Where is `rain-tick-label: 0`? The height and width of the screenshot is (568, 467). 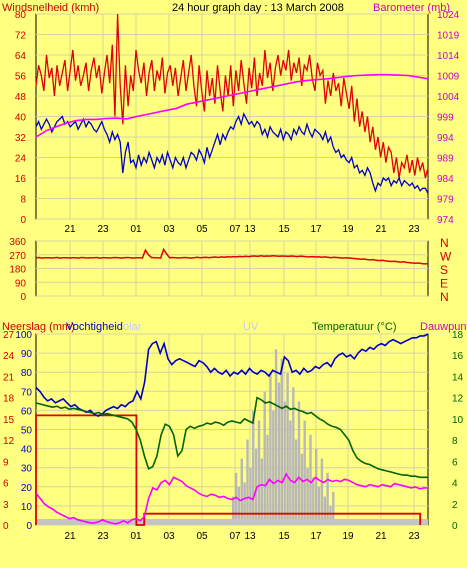 rain-tick-label: 0 is located at coordinates (6, 526).